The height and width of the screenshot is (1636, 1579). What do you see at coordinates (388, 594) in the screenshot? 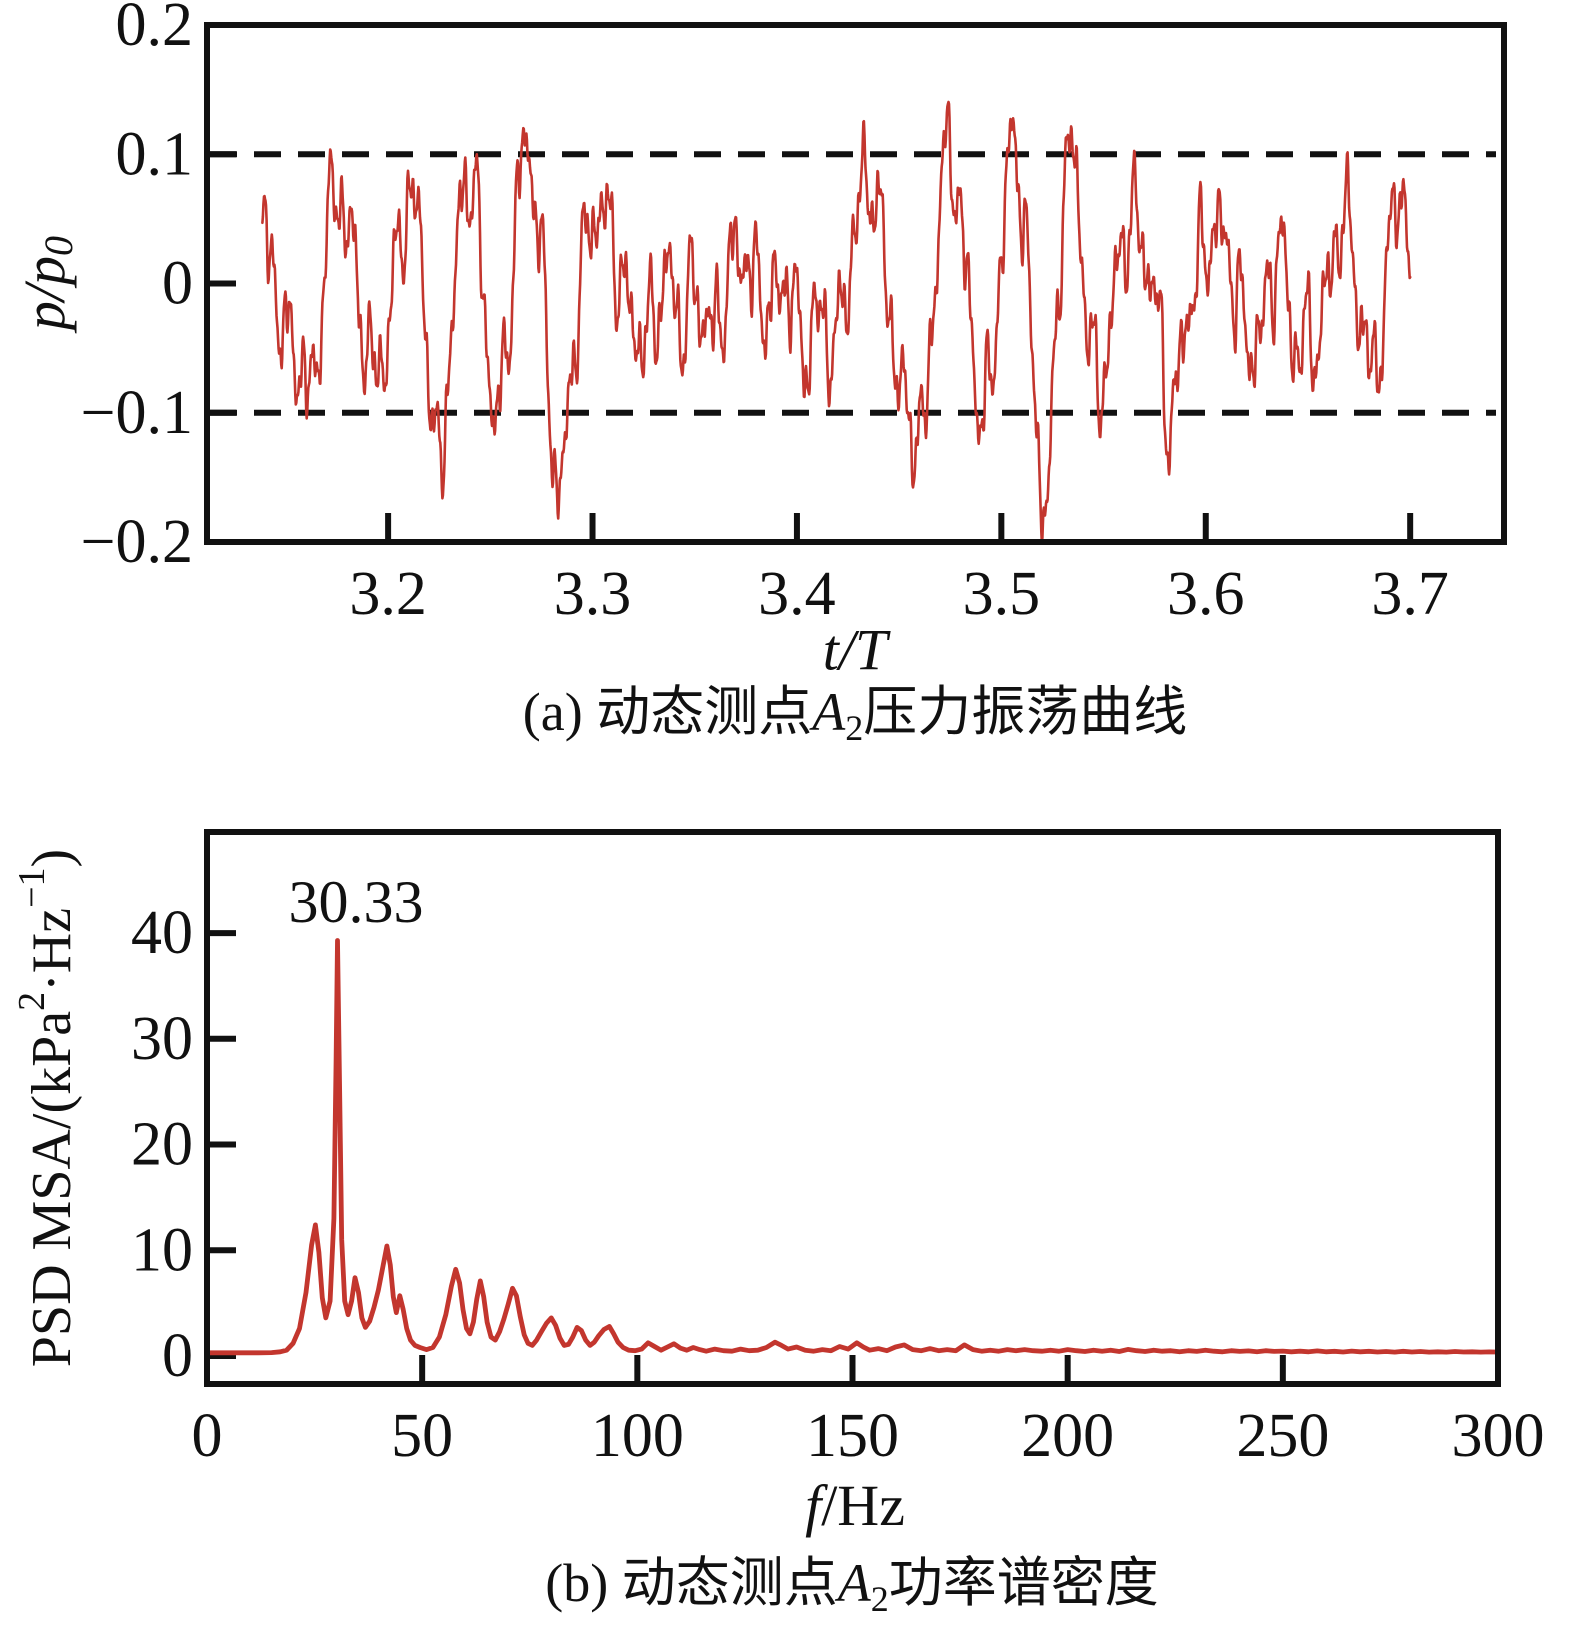
I see `x-tick-label: 3.2` at bounding box center [388, 594].